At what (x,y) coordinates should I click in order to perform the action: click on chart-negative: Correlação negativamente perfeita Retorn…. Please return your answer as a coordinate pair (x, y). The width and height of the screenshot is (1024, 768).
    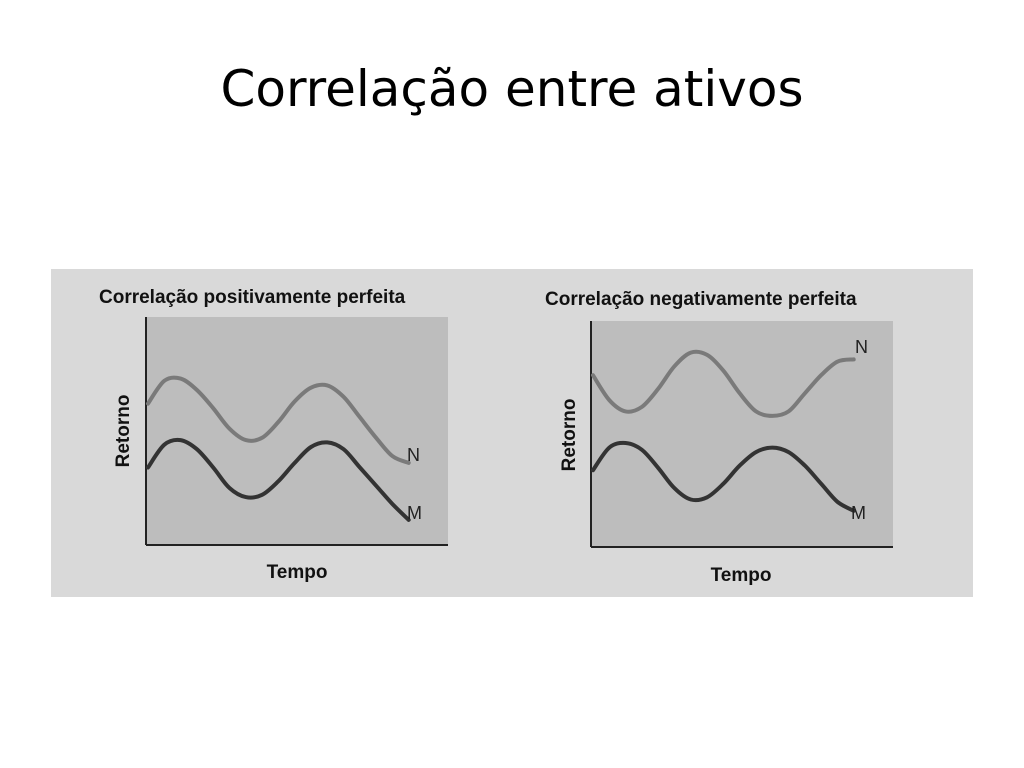
    Looking at the image, I should click on (719, 437).